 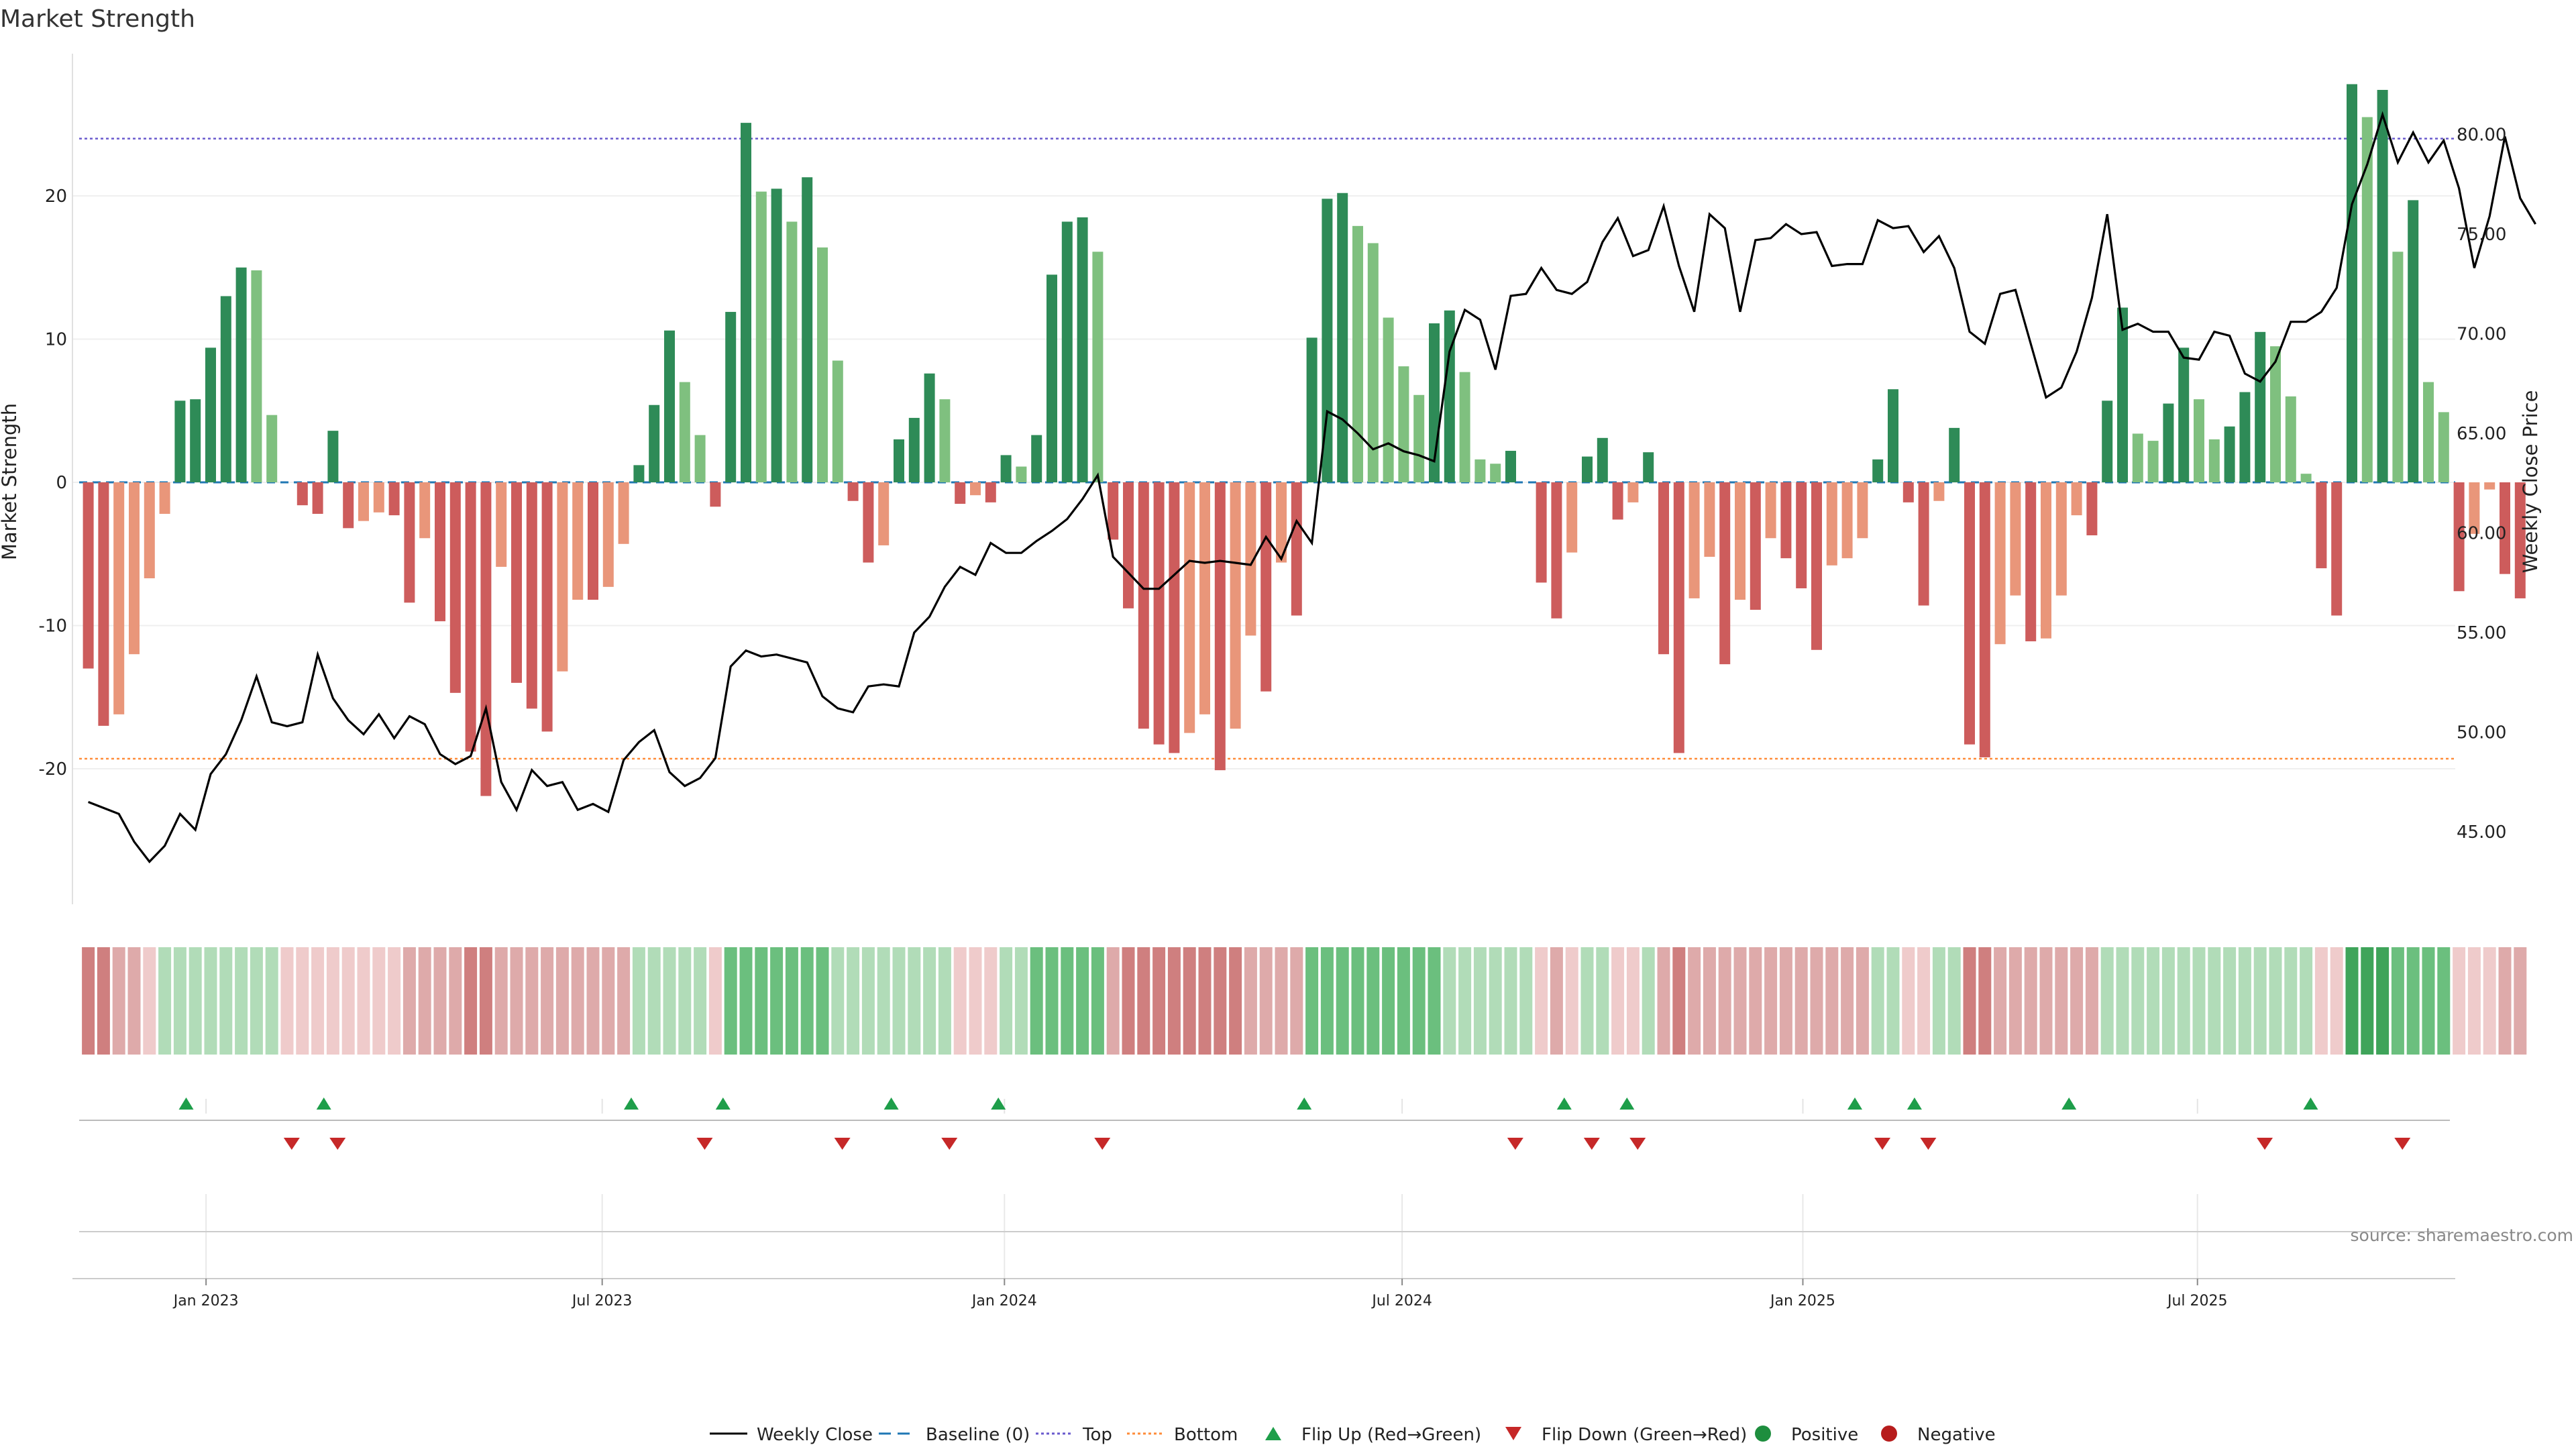 What do you see at coordinates (2481, 434) in the screenshot?
I see `right-tick-label: 65.00` at bounding box center [2481, 434].